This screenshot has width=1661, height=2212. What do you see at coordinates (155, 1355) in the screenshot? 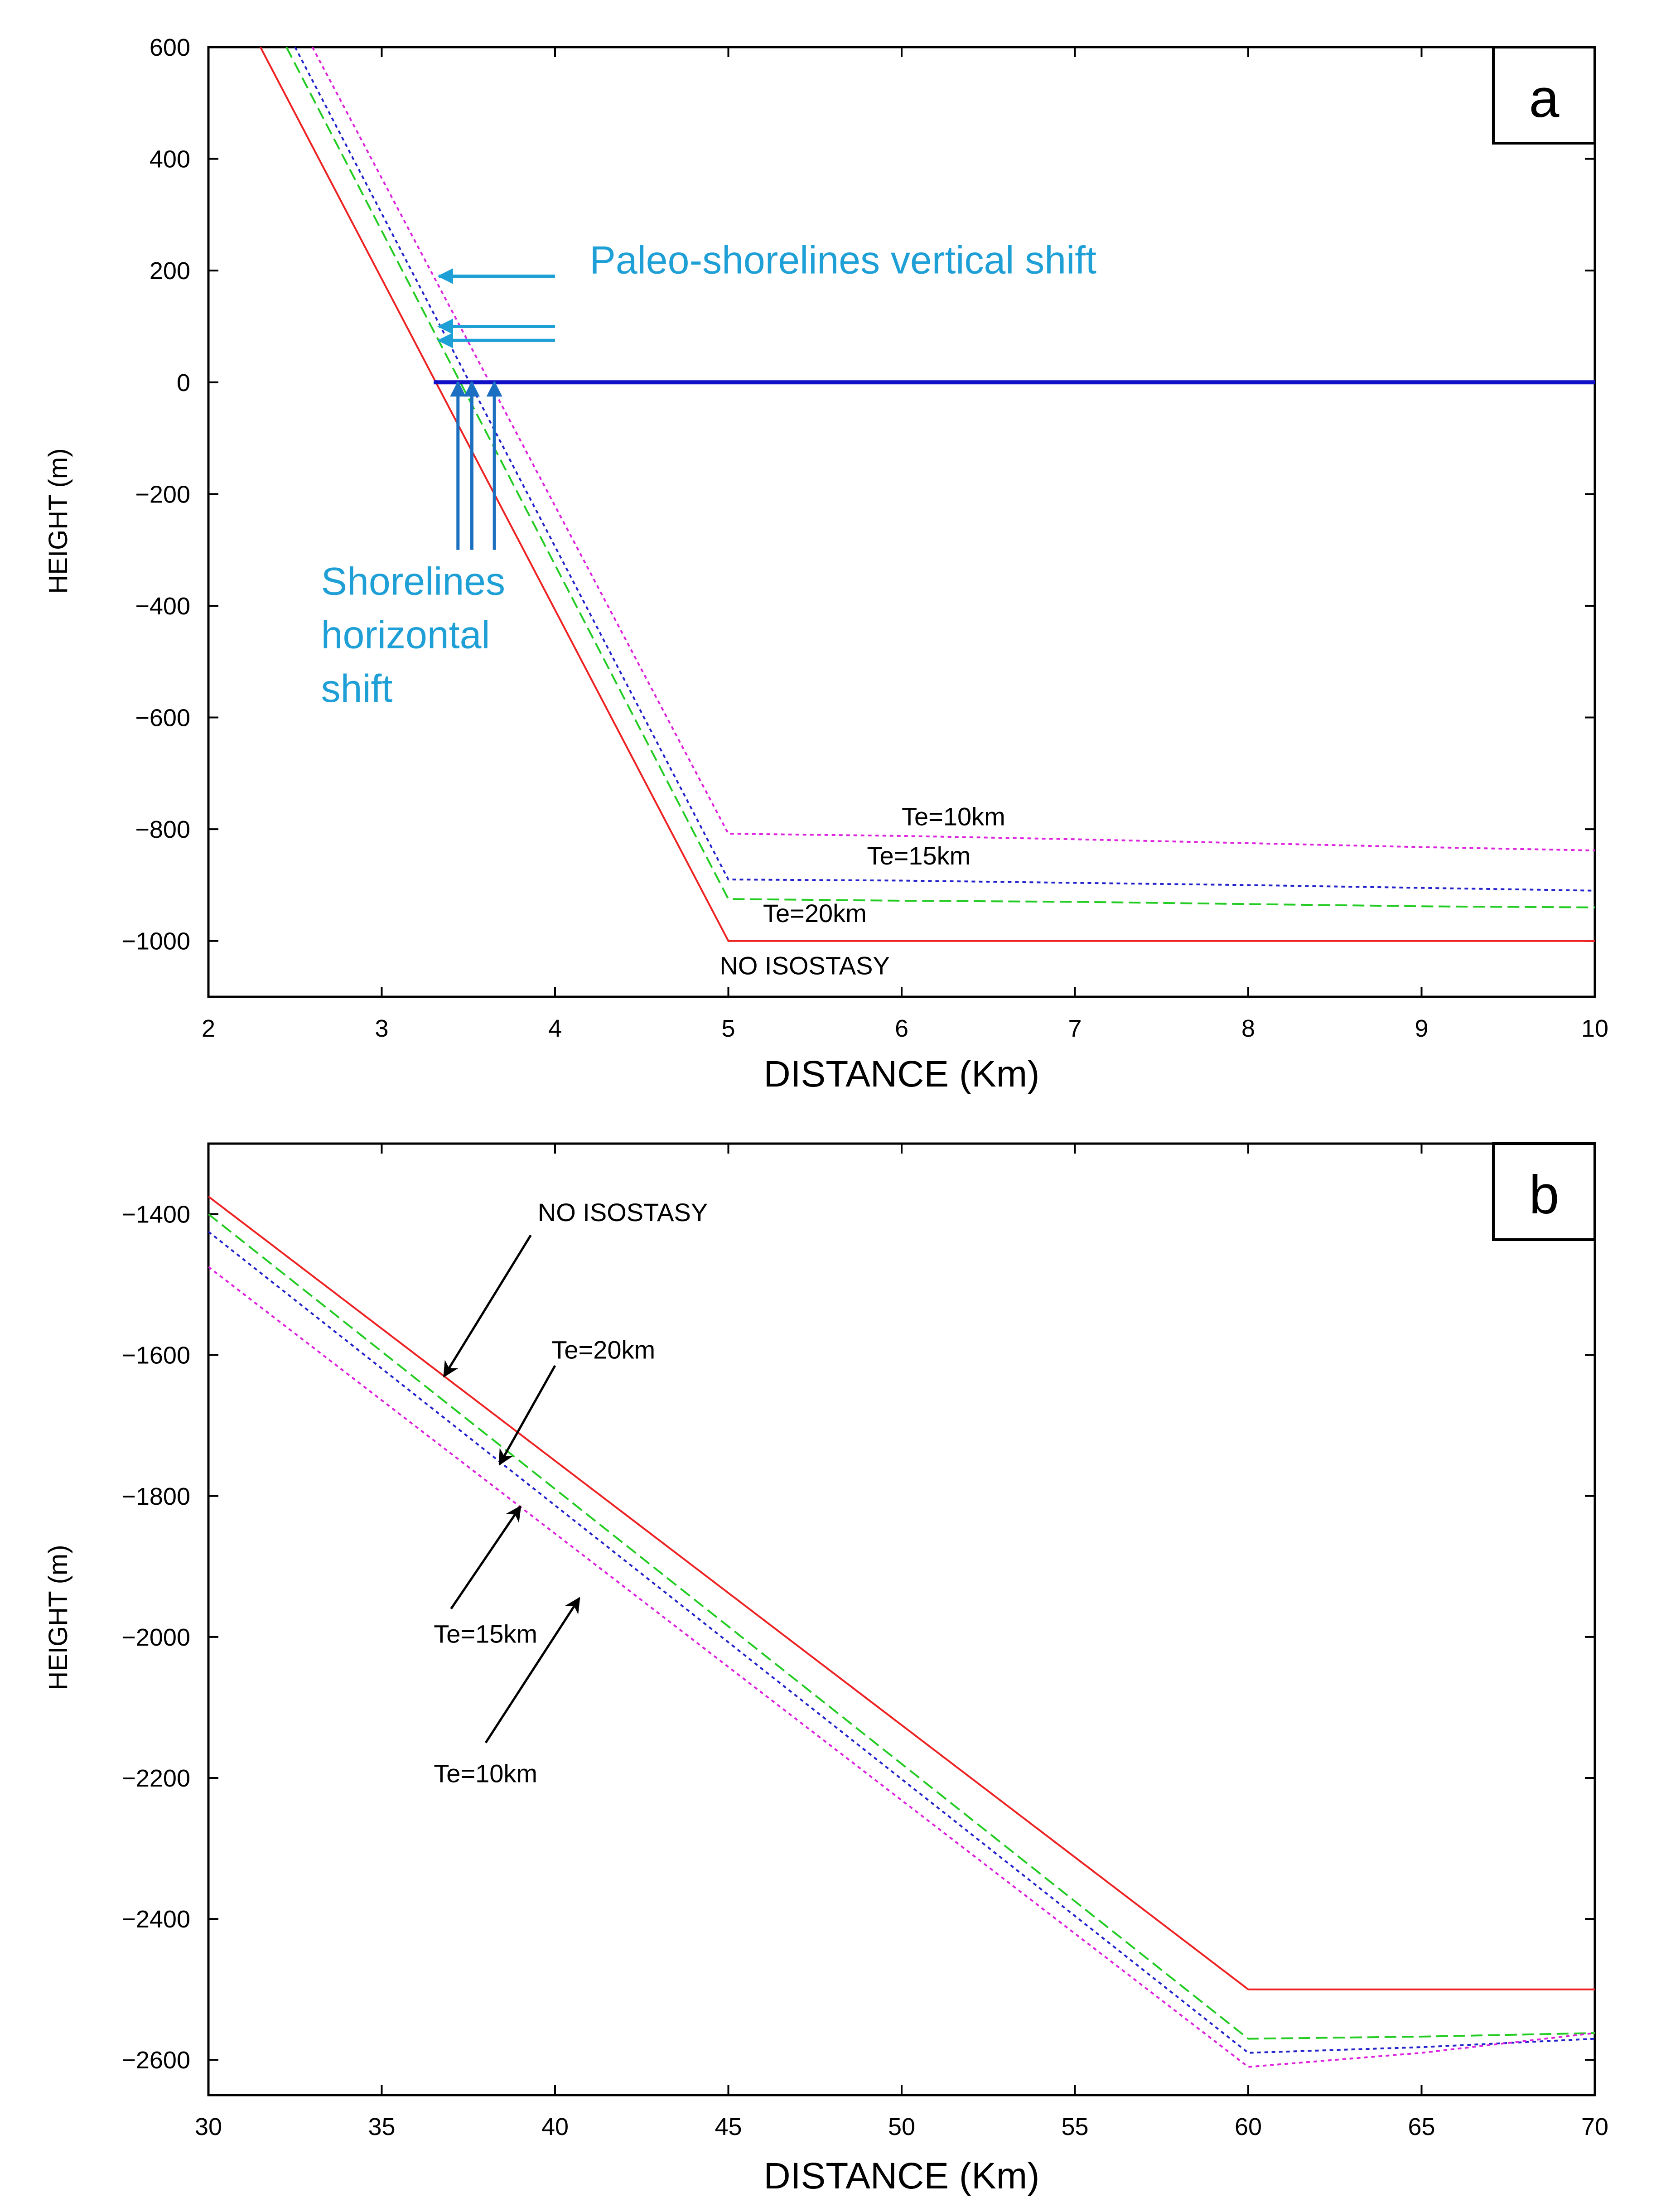
I see `y-tick-label: −1600` at bounding box center [155, 1355].